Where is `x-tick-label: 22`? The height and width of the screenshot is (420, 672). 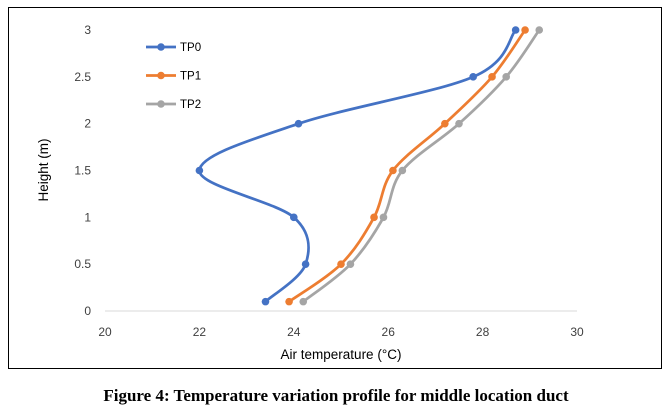
x-tick-label: 22 is located at coordinates (200, 332).